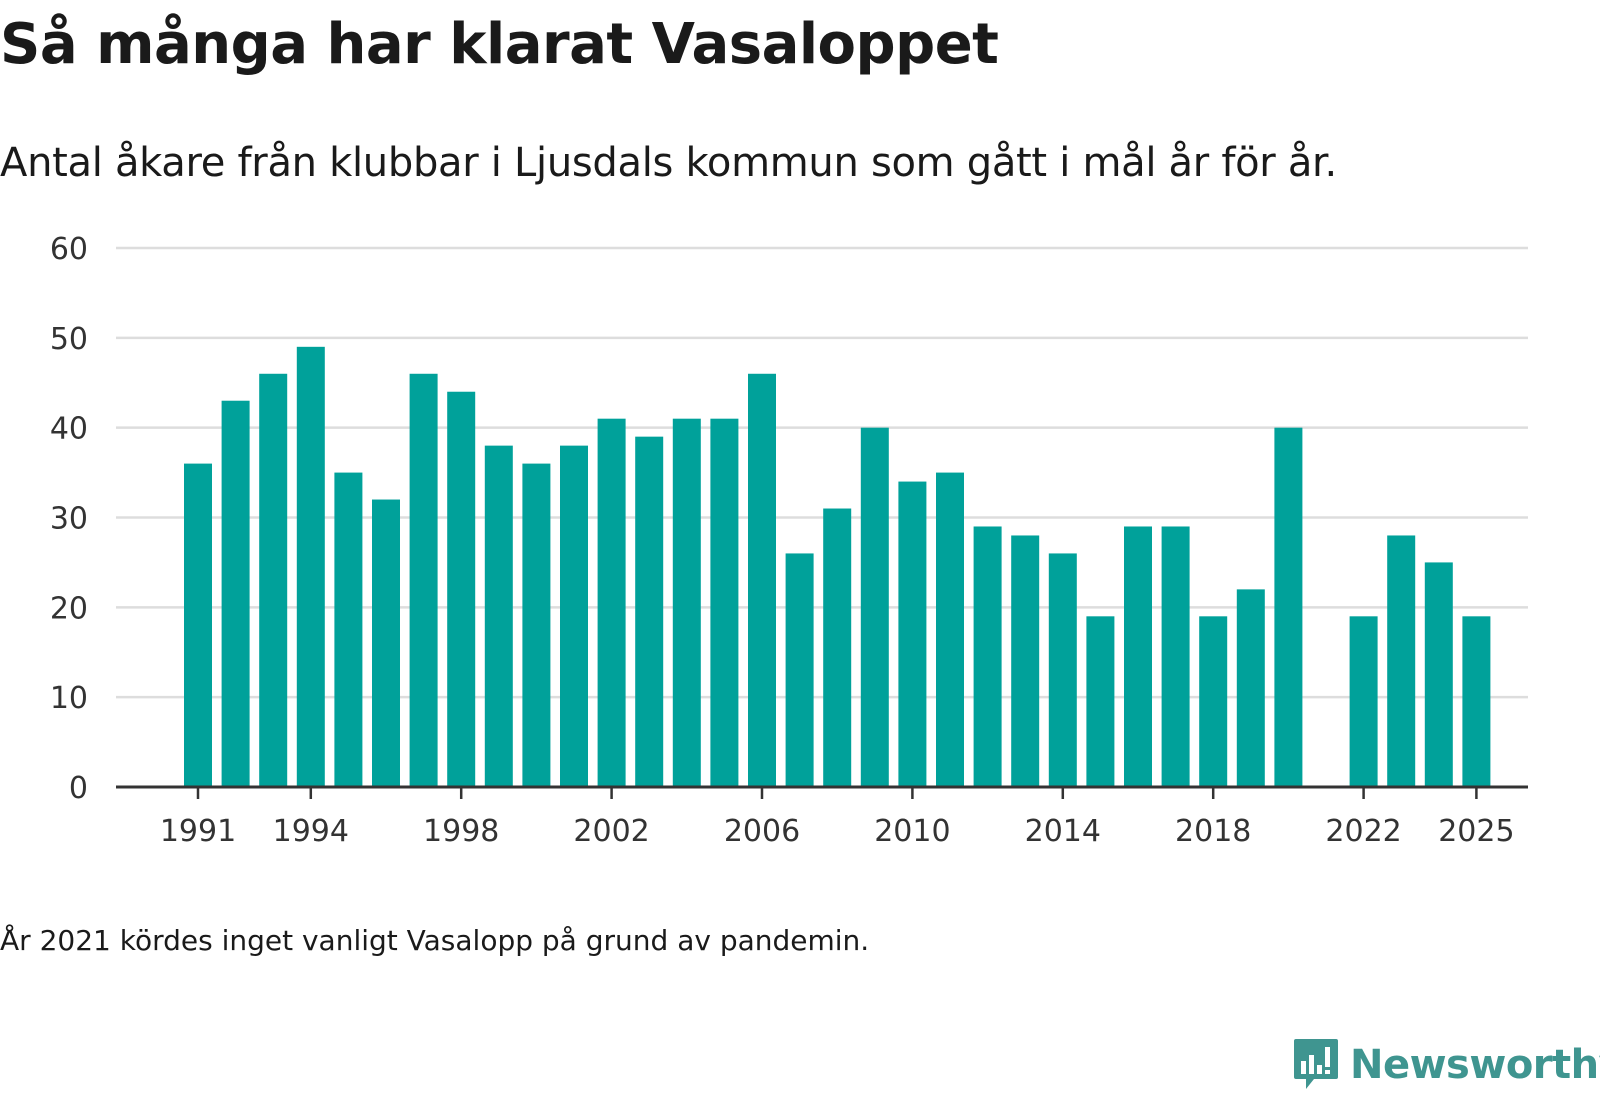  I want to click on bar-2007, so click(799, 670).